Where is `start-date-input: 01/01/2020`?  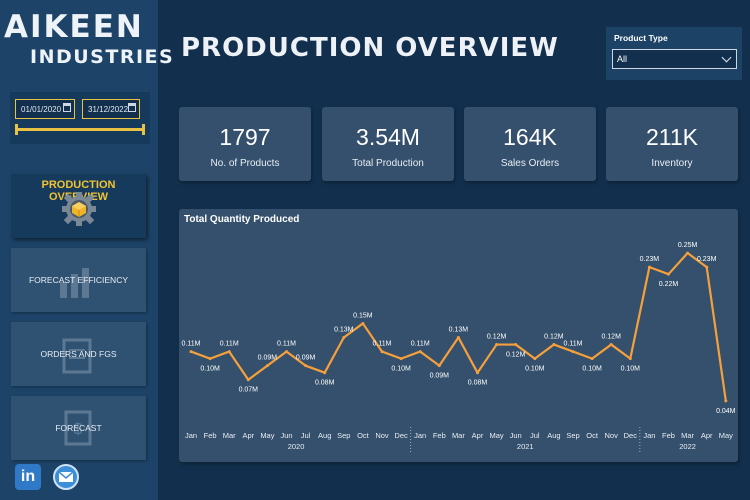 start-date-input: 01/01/2020 is located at coordinates (45, 109).